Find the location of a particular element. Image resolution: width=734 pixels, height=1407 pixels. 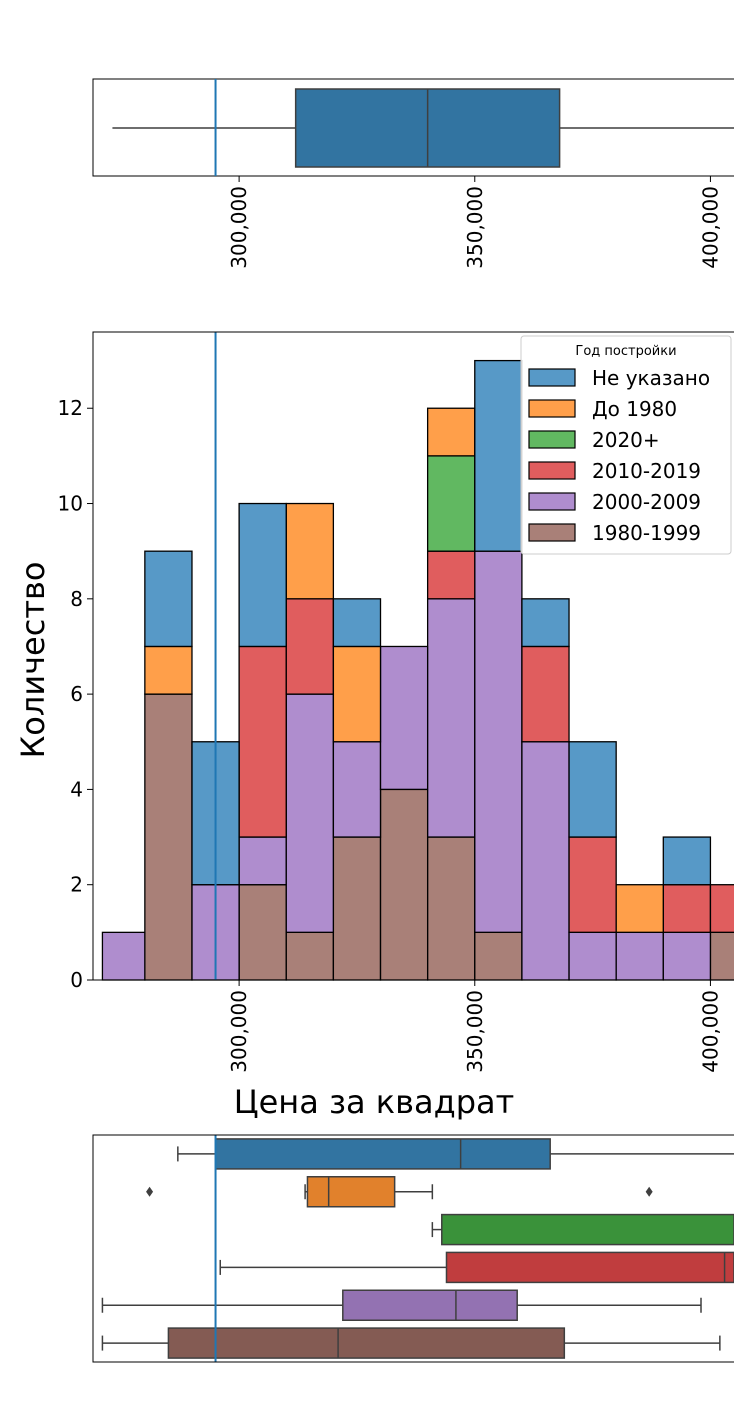

legend-entry-label: До 1980 is located at coordinates (634, 409).